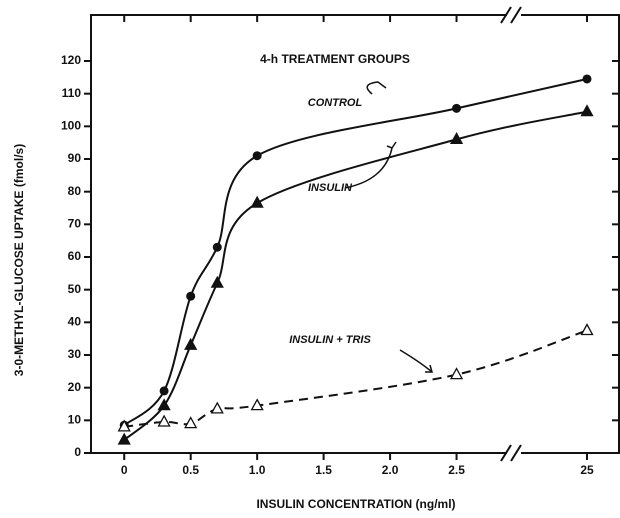 This screenshot has width=620, height=518. Describe the element at coordinates (77, 452) in the screenshot. I see `y-tick-label: 0` at that location.